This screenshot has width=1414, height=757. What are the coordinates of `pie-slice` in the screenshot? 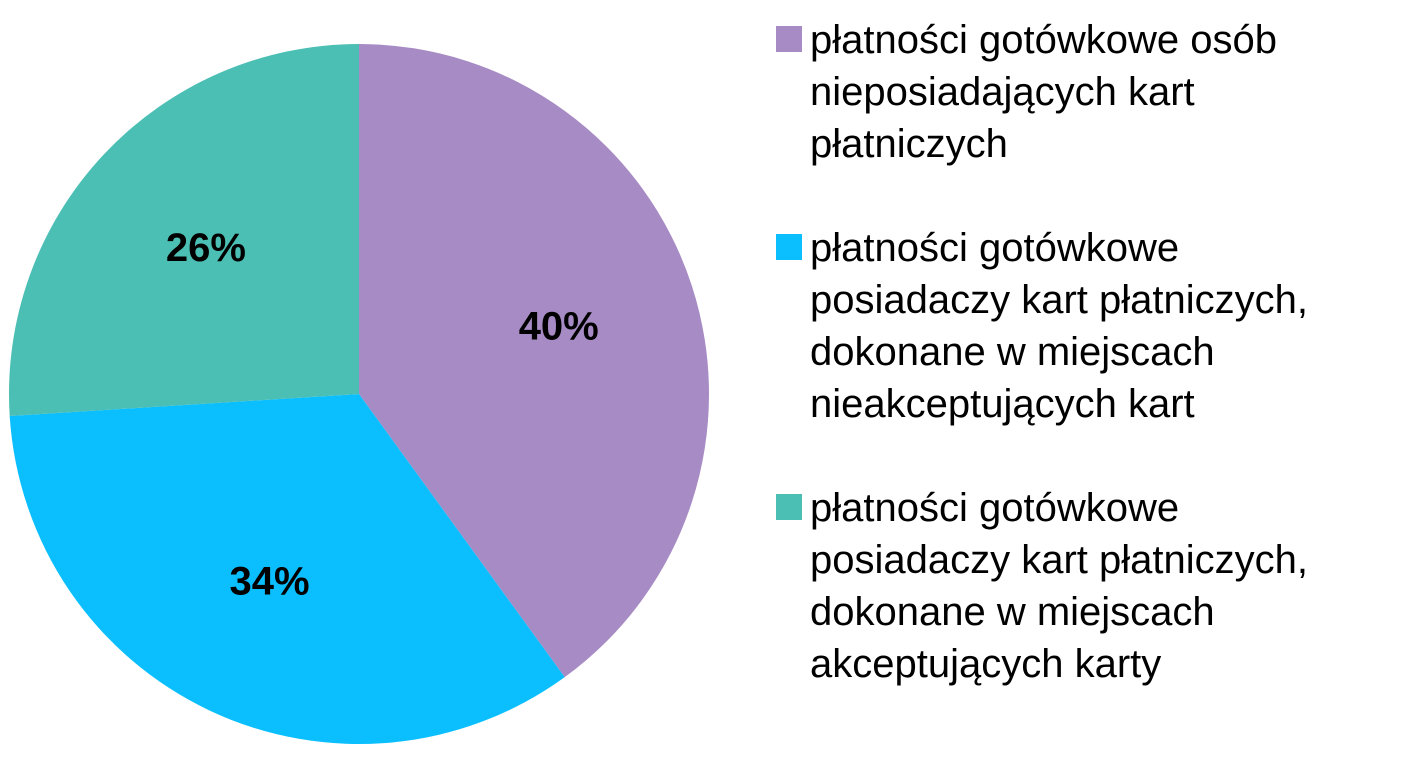 It's located at (183, 230).